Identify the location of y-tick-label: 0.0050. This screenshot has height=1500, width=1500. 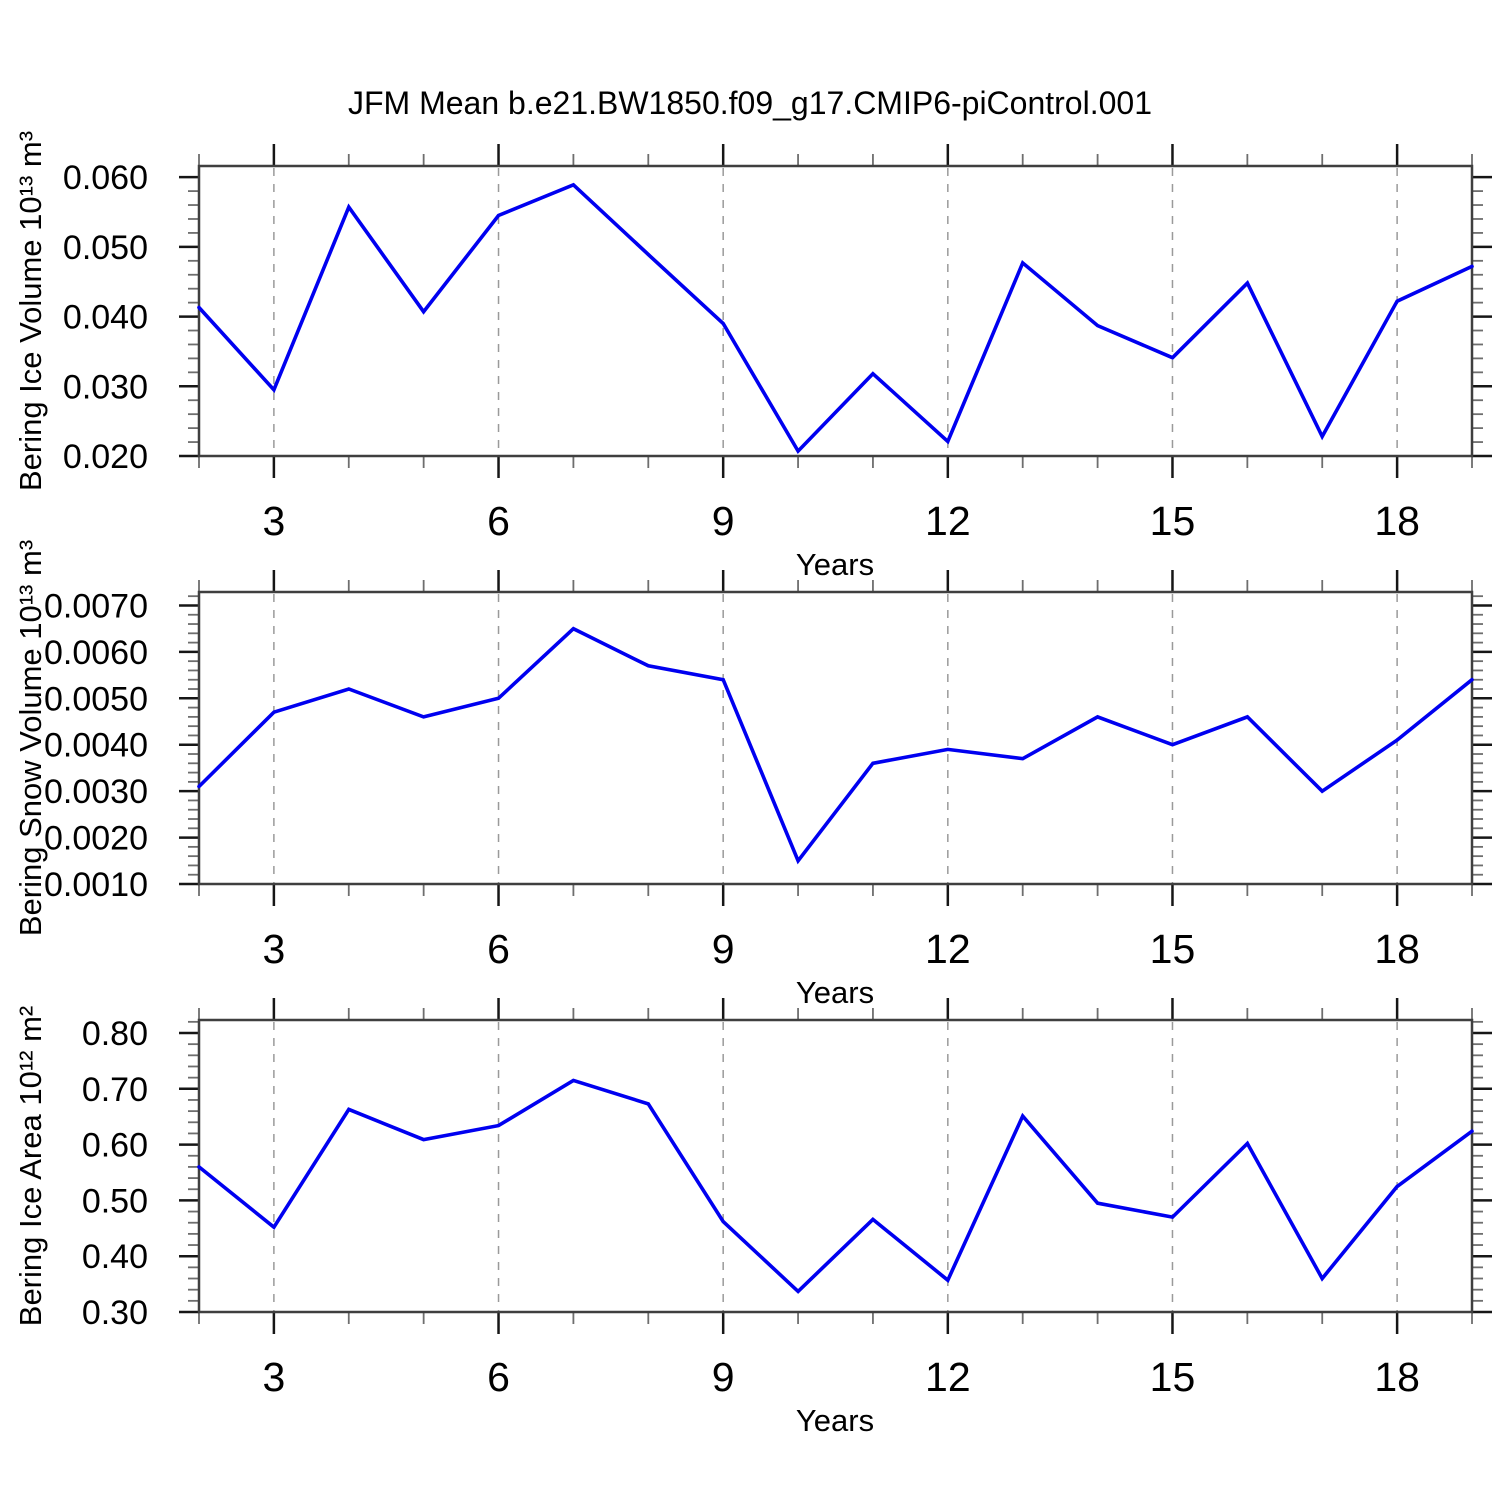
(96, 699).